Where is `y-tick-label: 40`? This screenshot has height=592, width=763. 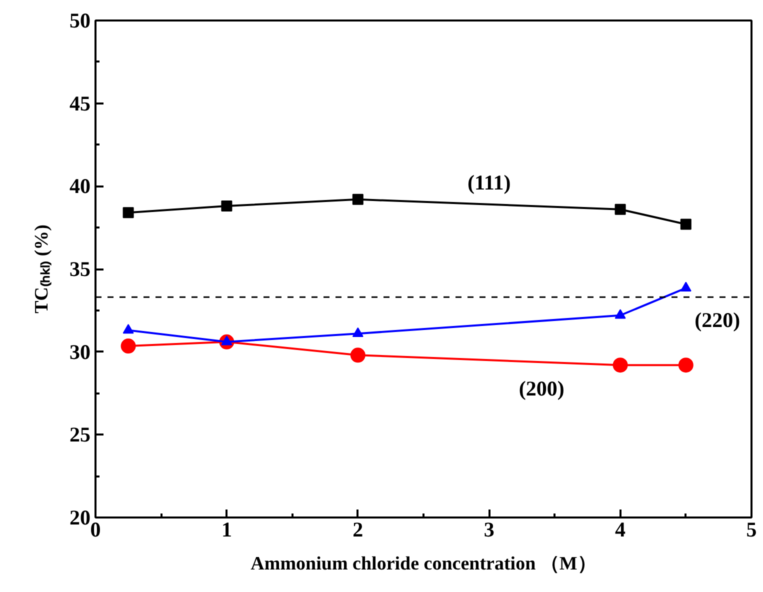
y-tick-label: 40 is located at coordinates (80, 186).